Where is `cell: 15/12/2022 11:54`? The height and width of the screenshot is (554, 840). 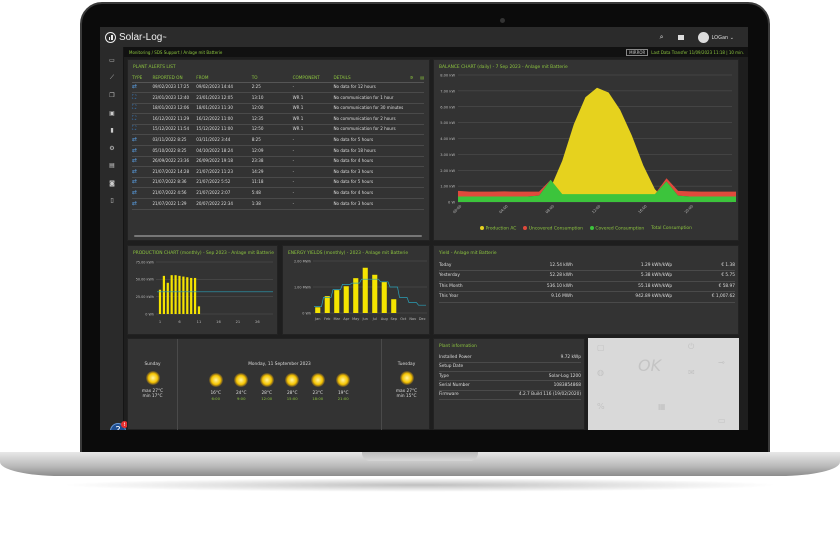
cell: 15/12/2022 11:54 is located at coordinates (174, 130).